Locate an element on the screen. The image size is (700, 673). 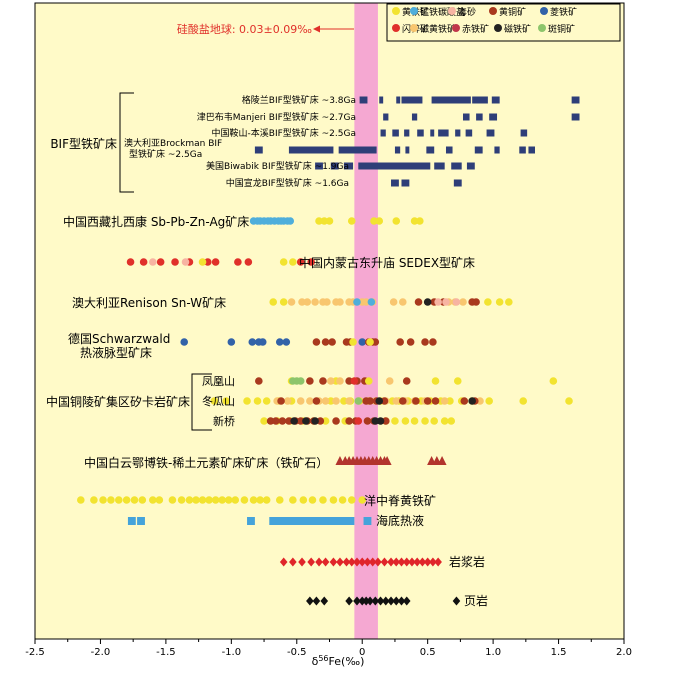
legend-marker-chalcopyrite is located at coordinates (493, 11).